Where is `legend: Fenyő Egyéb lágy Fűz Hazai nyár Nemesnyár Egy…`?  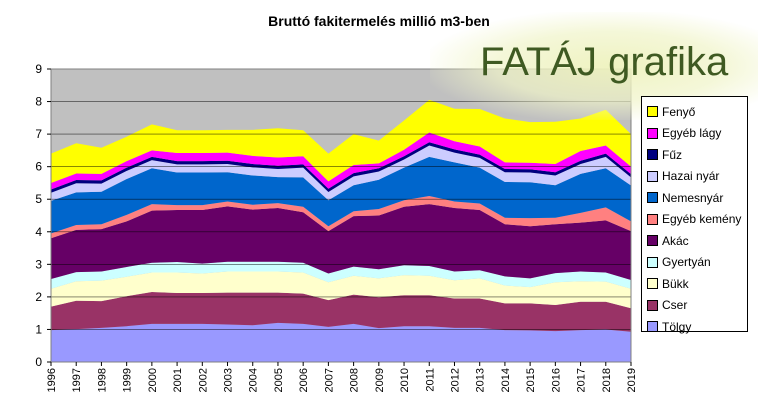
legend: Fenyő Egyéb lágy Fűz Hazai nyár Nemesnyár Egy… is located at coordinates (694, 215).